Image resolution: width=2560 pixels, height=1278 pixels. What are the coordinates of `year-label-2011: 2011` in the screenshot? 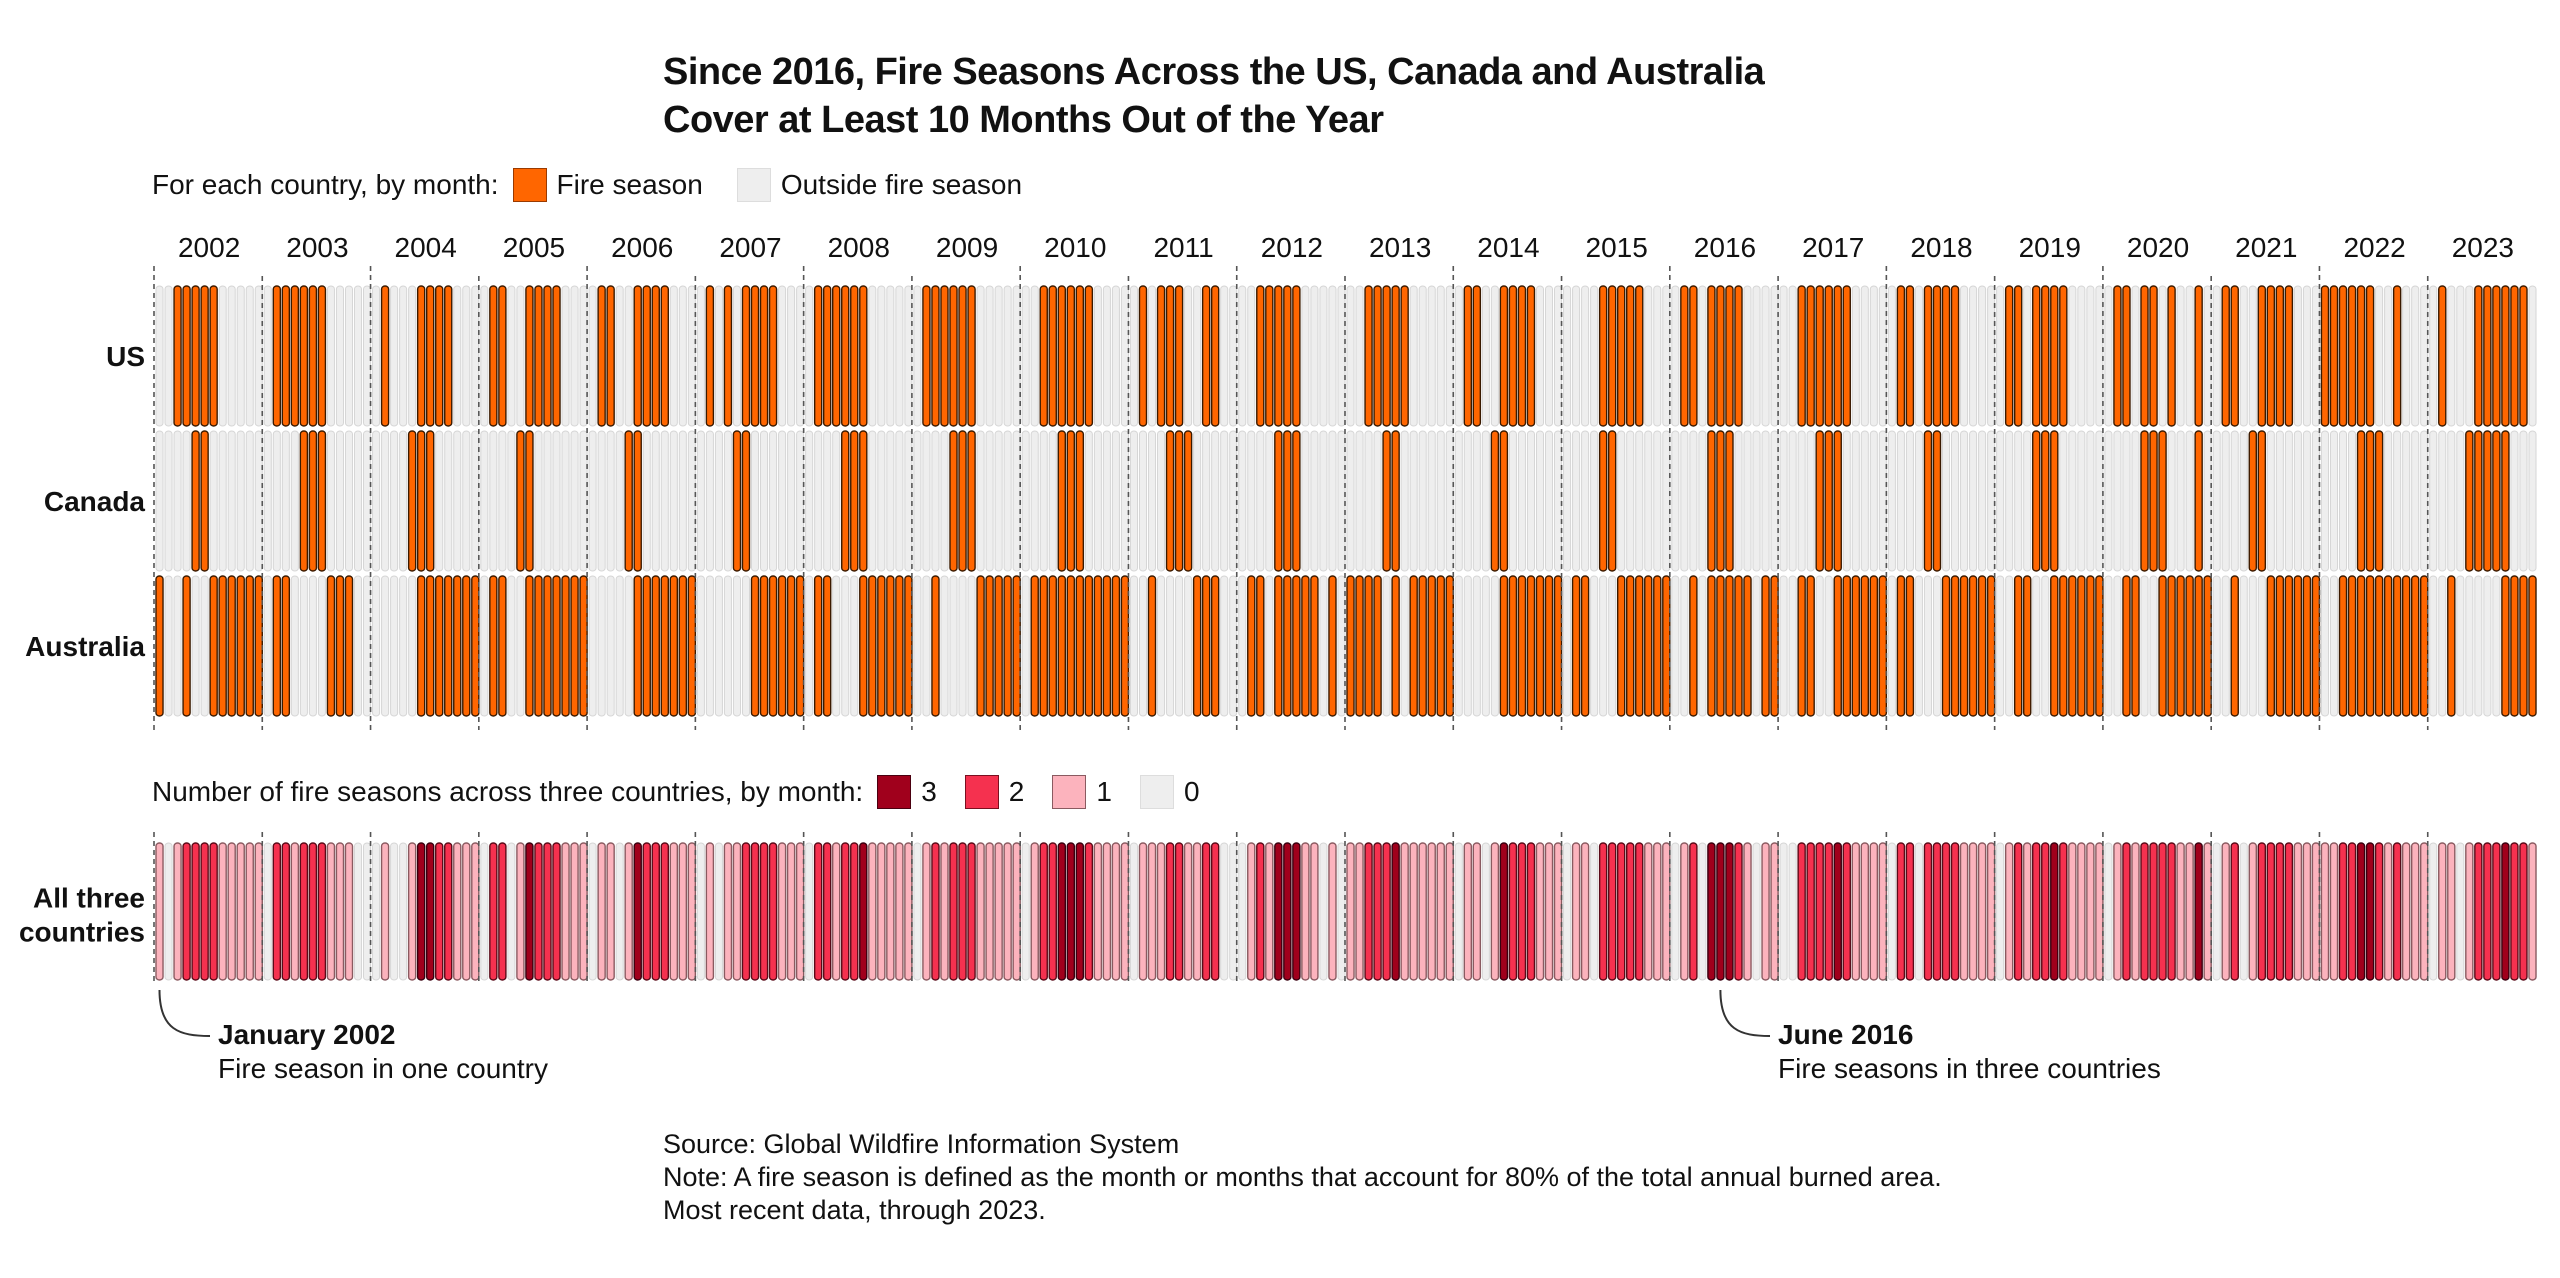 It's located at (1183, 247).